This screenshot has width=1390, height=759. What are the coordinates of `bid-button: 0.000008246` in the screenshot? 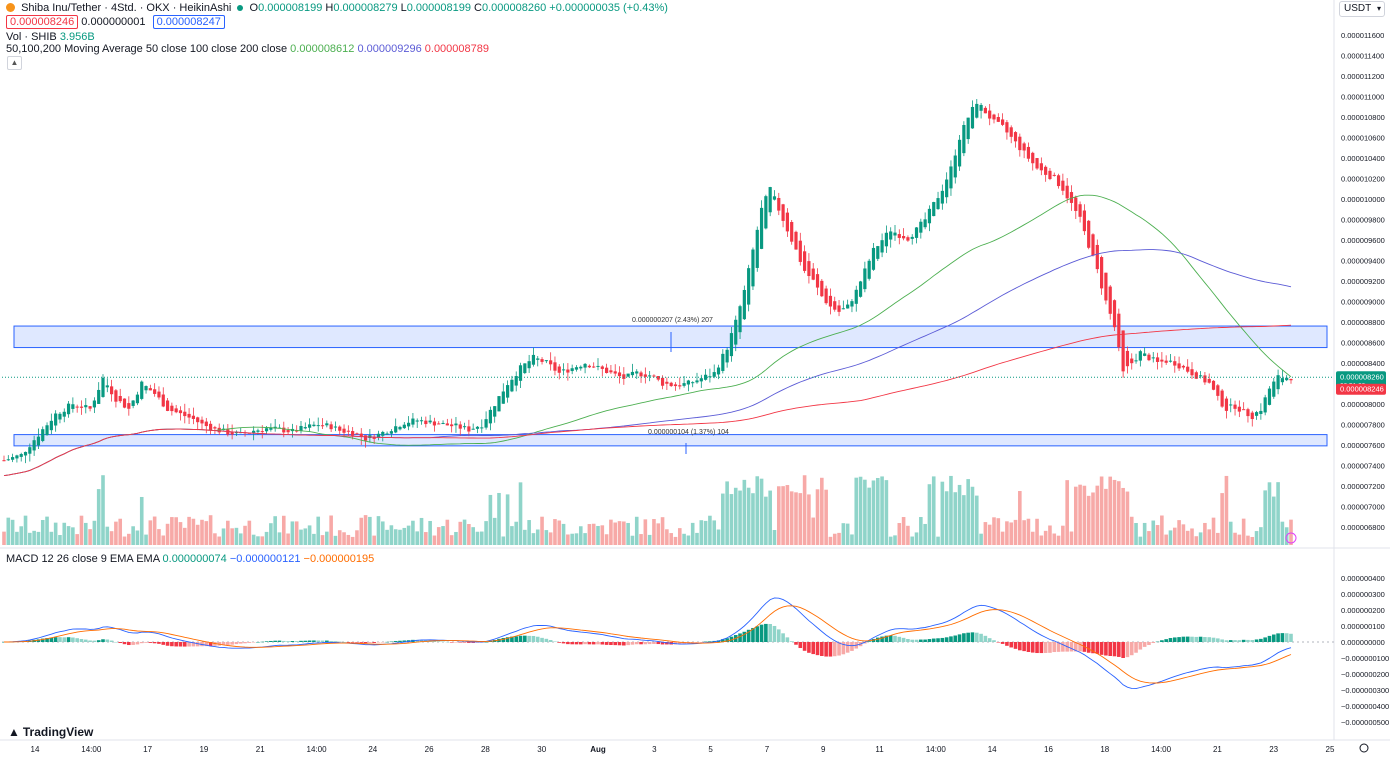 It's located at (42, 22).